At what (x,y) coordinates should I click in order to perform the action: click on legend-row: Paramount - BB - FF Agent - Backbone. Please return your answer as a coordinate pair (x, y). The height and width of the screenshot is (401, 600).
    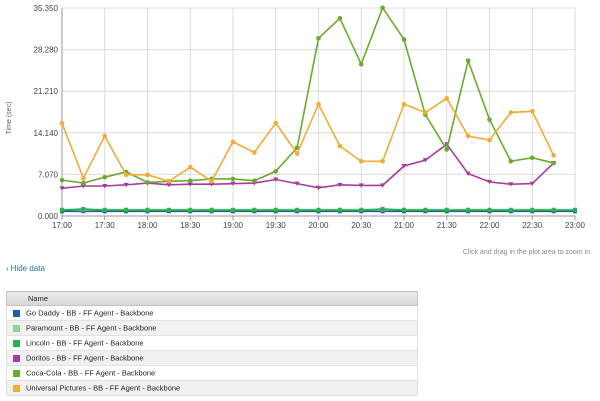
    Looking at the image, I should click on (212, 328).